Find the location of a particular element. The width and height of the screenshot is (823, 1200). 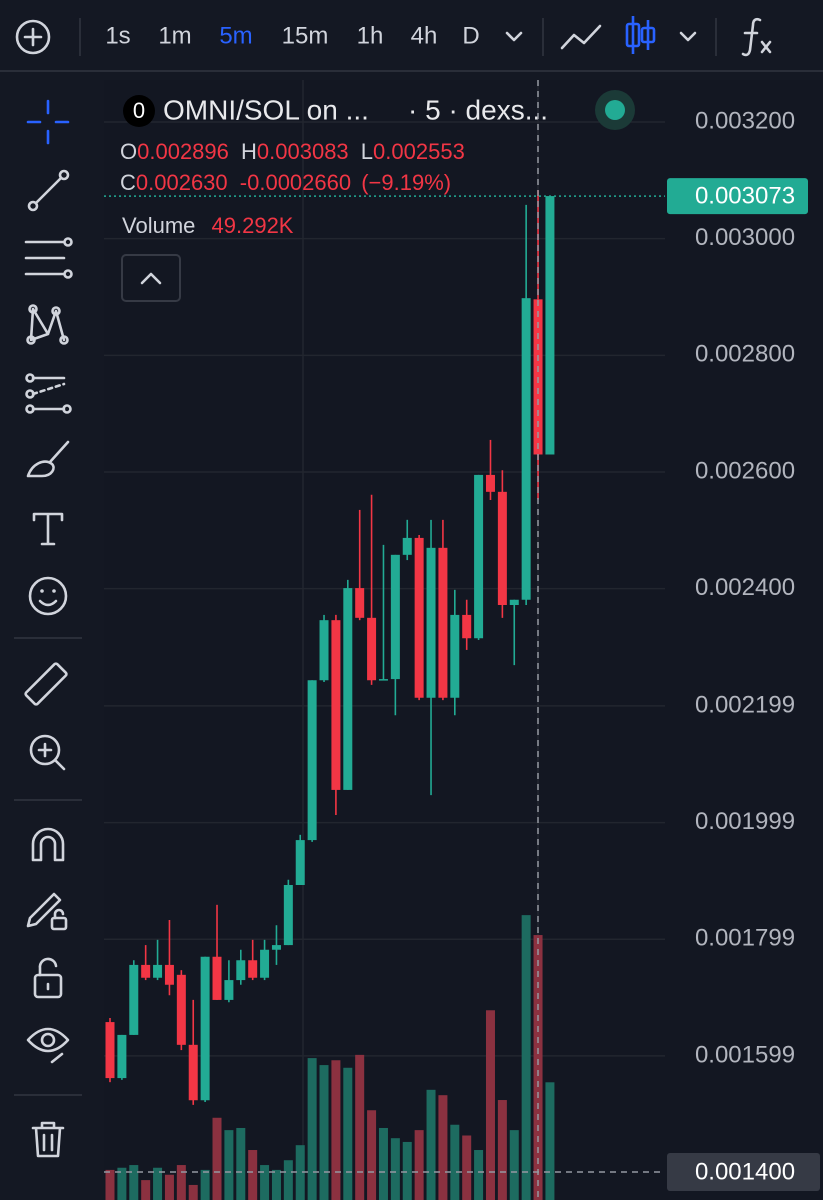

magnet-tool is located at coordinates (48, 844).